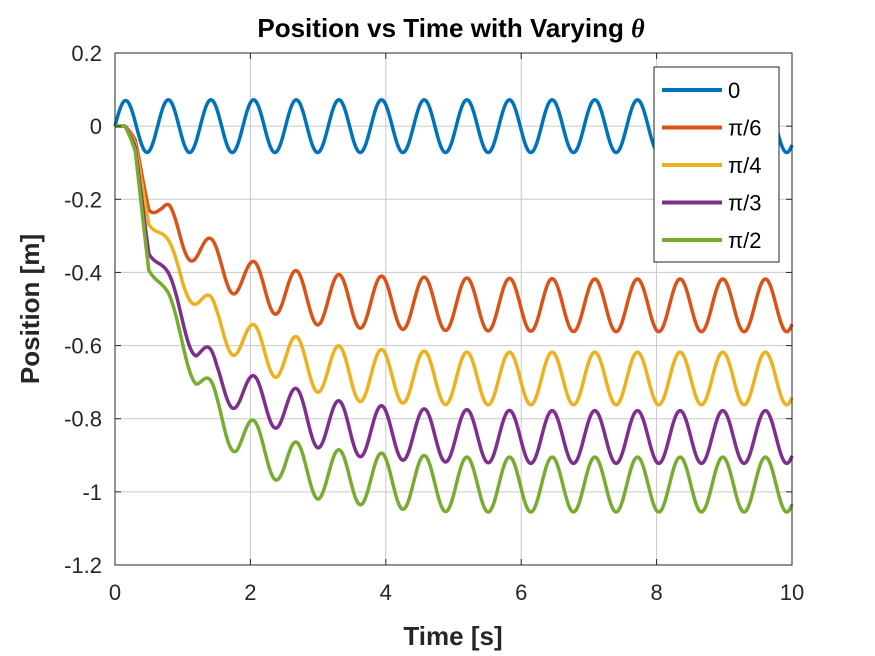 The height and width of the screenshot is (656, 875). Describe the element at coordinates (96, 126) in the screenshot. I see `y-tick-label: 0` at that location.